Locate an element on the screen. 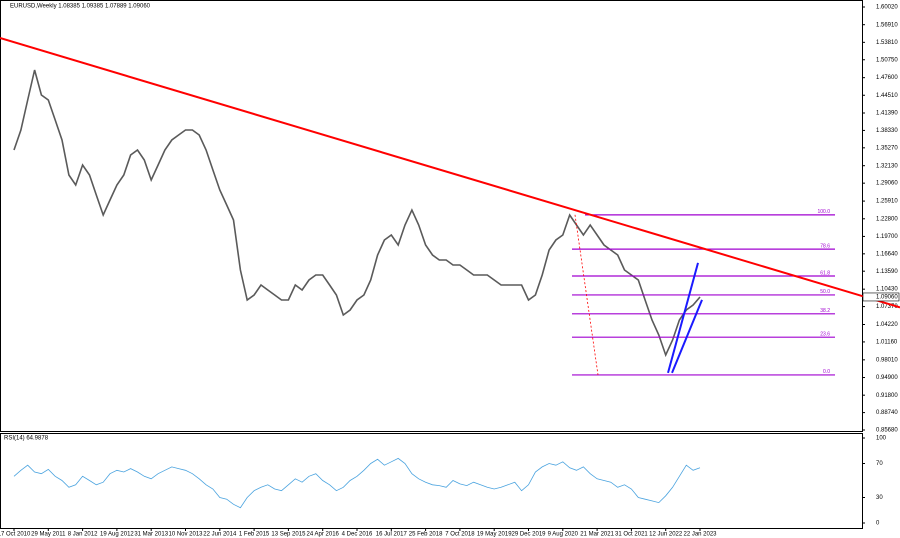 The image size is (900, 538). x-tick-label: 22 Jun 2014 is located at coordinates (220, 535).